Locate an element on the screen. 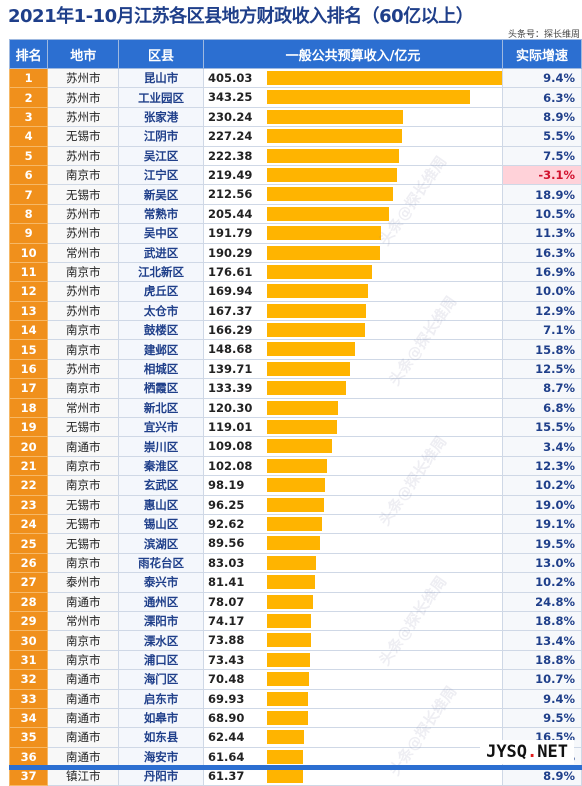 The height and width of the screenshot is (786, 582). table-row: 10 常州市 武进区 190.29 16.3% is located at coordinates (295, 252).